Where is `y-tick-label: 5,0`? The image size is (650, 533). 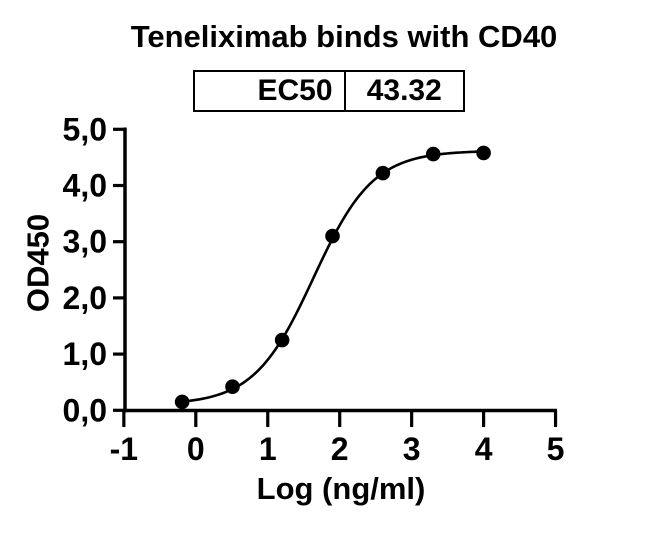
y-tick-label: 5,0 is located at coordinates (85, 129).